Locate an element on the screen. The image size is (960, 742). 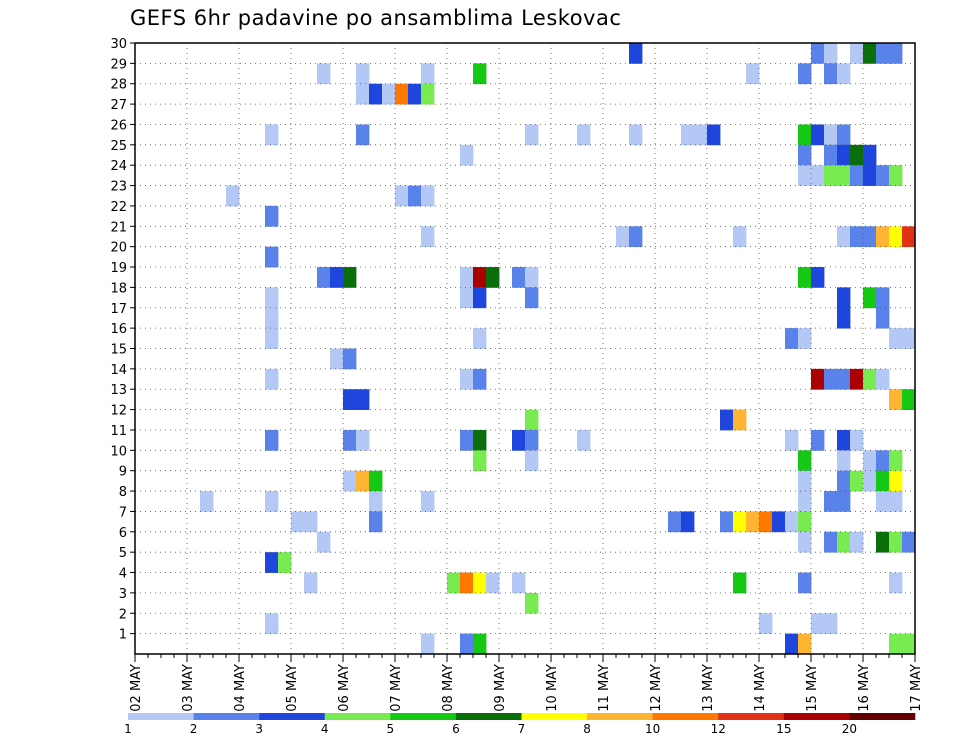
y-tick-label: 18 is located at coordinates (118, 288).